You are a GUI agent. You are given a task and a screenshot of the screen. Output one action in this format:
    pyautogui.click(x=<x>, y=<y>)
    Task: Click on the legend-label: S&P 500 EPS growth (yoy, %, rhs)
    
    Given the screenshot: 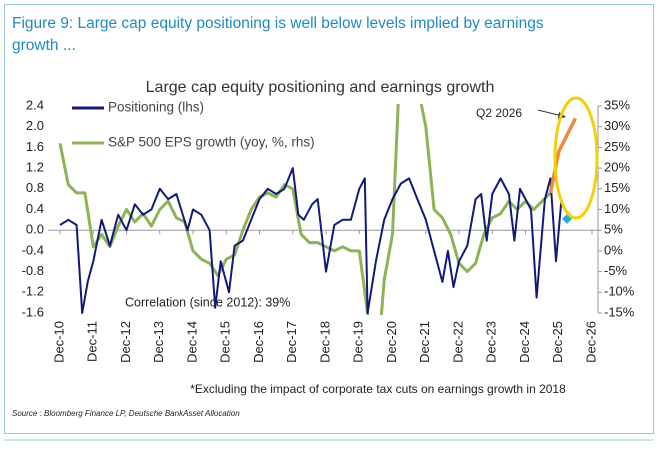 What is the action you would take?
    pyautogui.click(x=211, y=142)
    